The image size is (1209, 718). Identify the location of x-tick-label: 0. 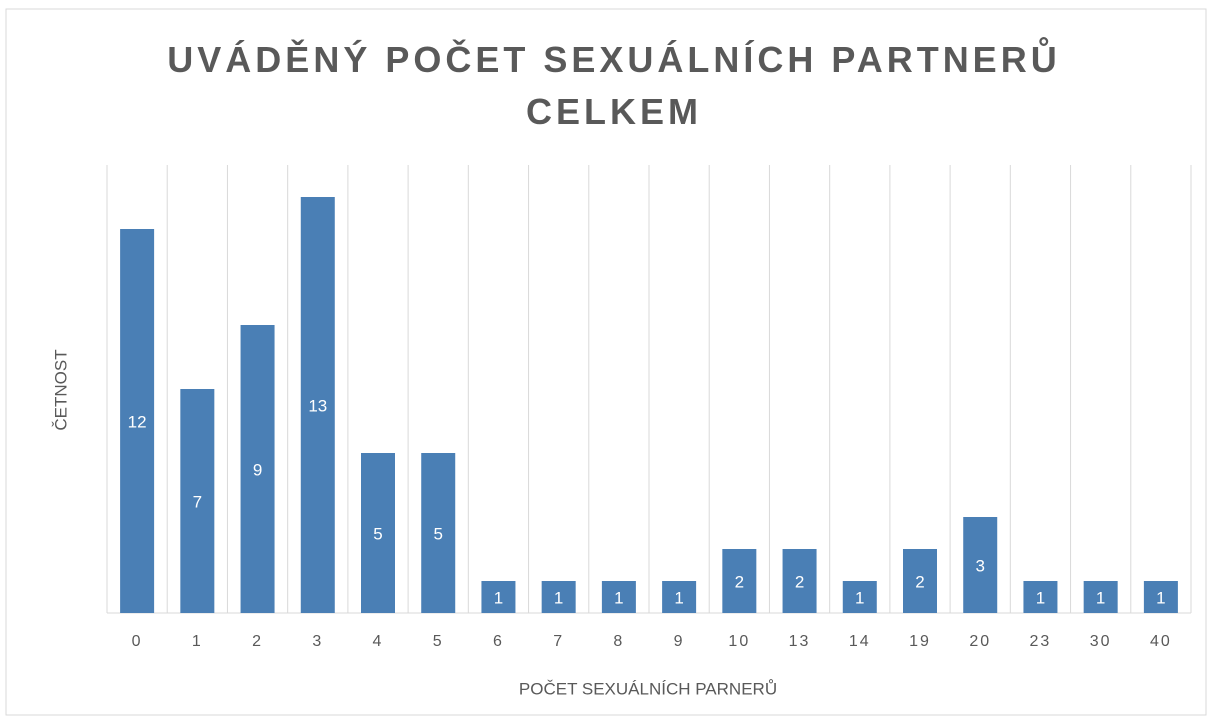
(137, 641).